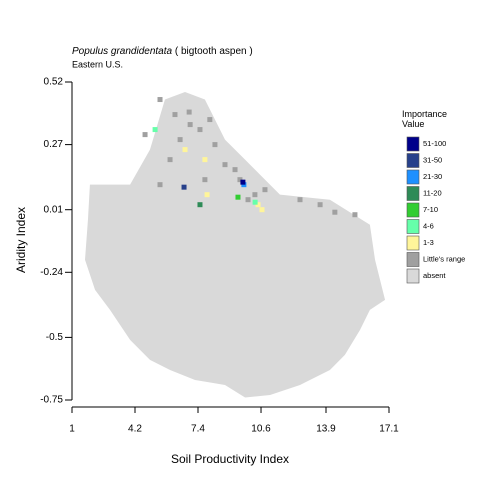  What do you see at coordinates (72, 429) in the screenshot?
I see `x-tick-label: 1` at bounding box center [72, 429].